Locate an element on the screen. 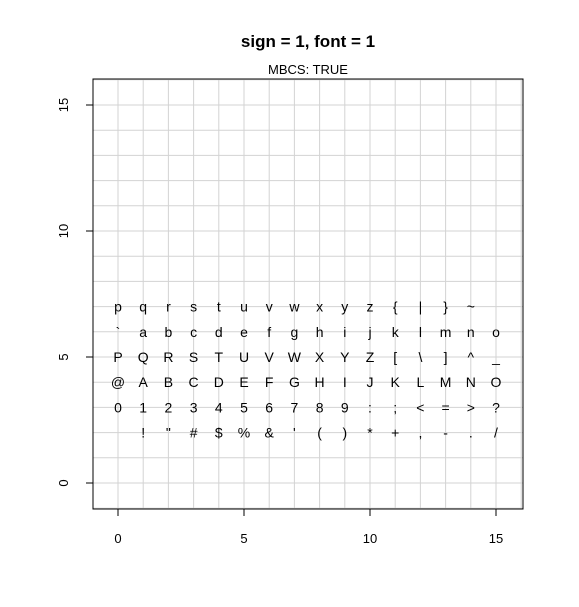  y-tick-label: 0 is located at coordinates (63, 482).